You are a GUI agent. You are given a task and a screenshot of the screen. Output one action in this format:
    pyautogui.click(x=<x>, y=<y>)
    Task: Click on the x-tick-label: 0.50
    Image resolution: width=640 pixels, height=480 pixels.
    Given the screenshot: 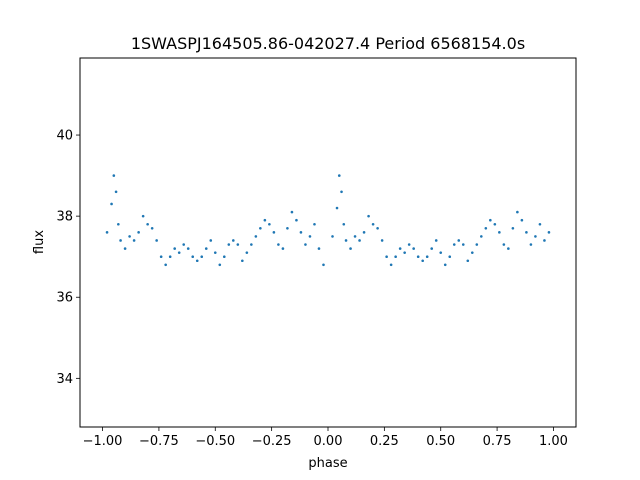 What is the action you would take?
    pyautogui.click(x=440, y=441)
    